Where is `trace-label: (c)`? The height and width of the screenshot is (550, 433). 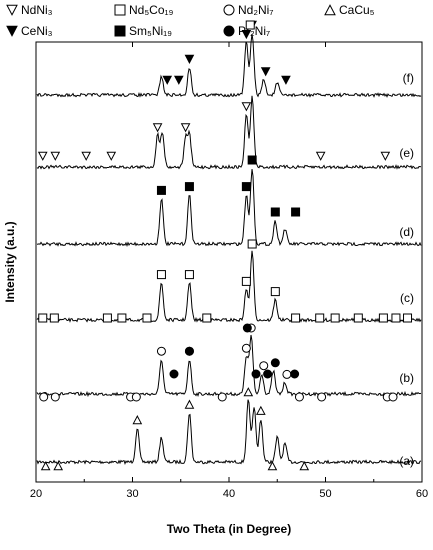 trace-label: (c) is located at coordinates (407, 298).